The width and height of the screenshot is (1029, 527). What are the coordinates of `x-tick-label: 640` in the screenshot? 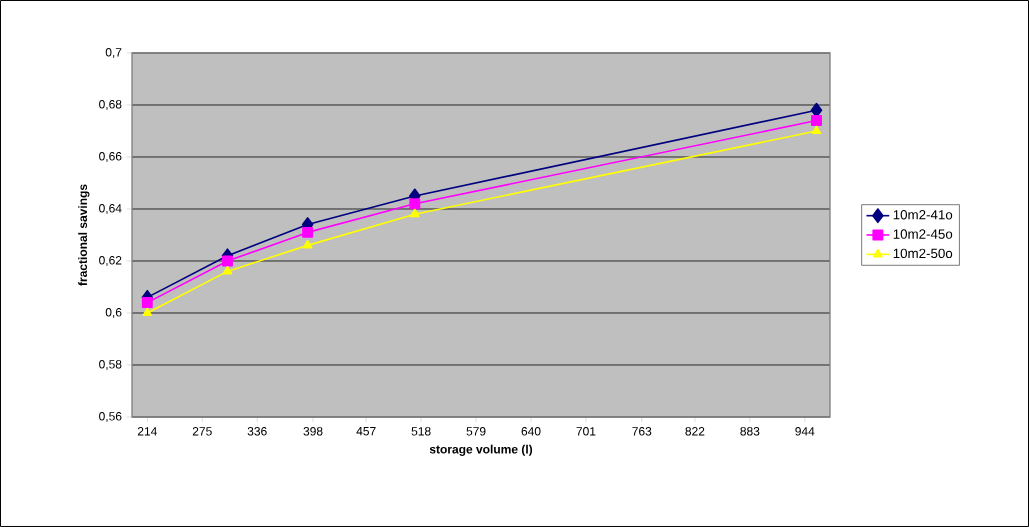 It's located at (531, 431).